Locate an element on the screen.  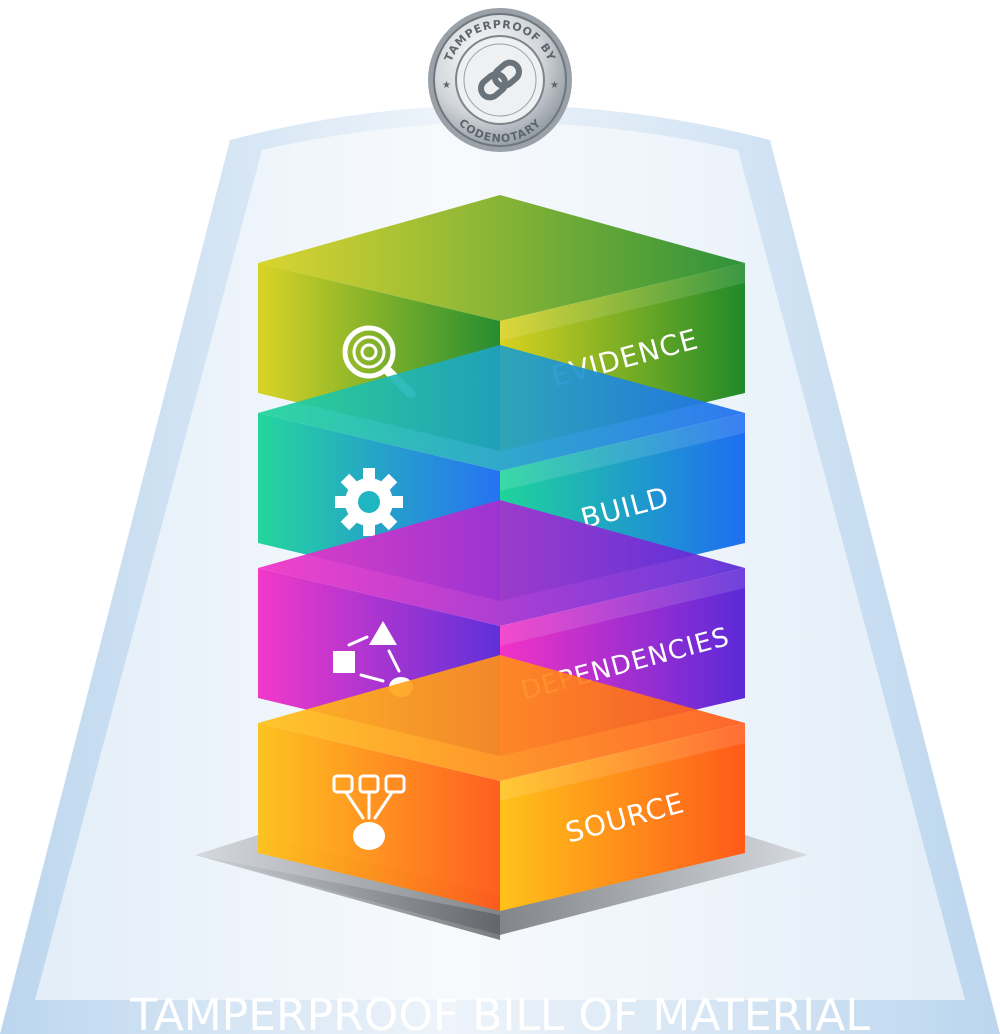
floor-shadow-left-band is located at coordinates (347, 885).